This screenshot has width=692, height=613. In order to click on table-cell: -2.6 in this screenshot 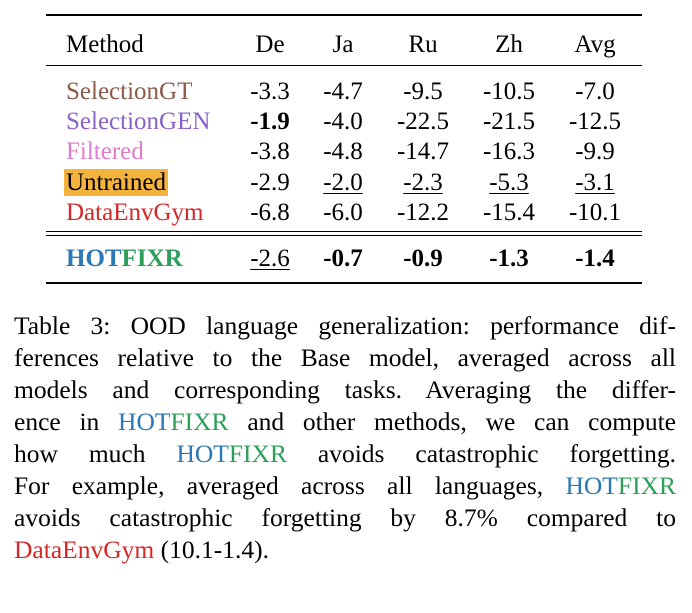, I will do `click(270, 258)`.